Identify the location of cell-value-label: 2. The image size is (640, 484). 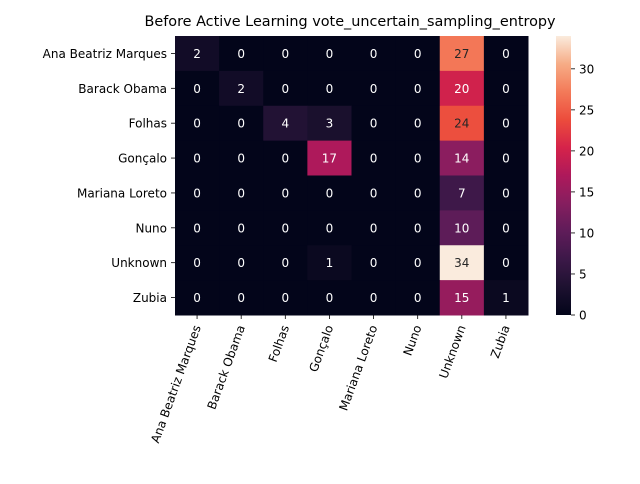
(241, 89).